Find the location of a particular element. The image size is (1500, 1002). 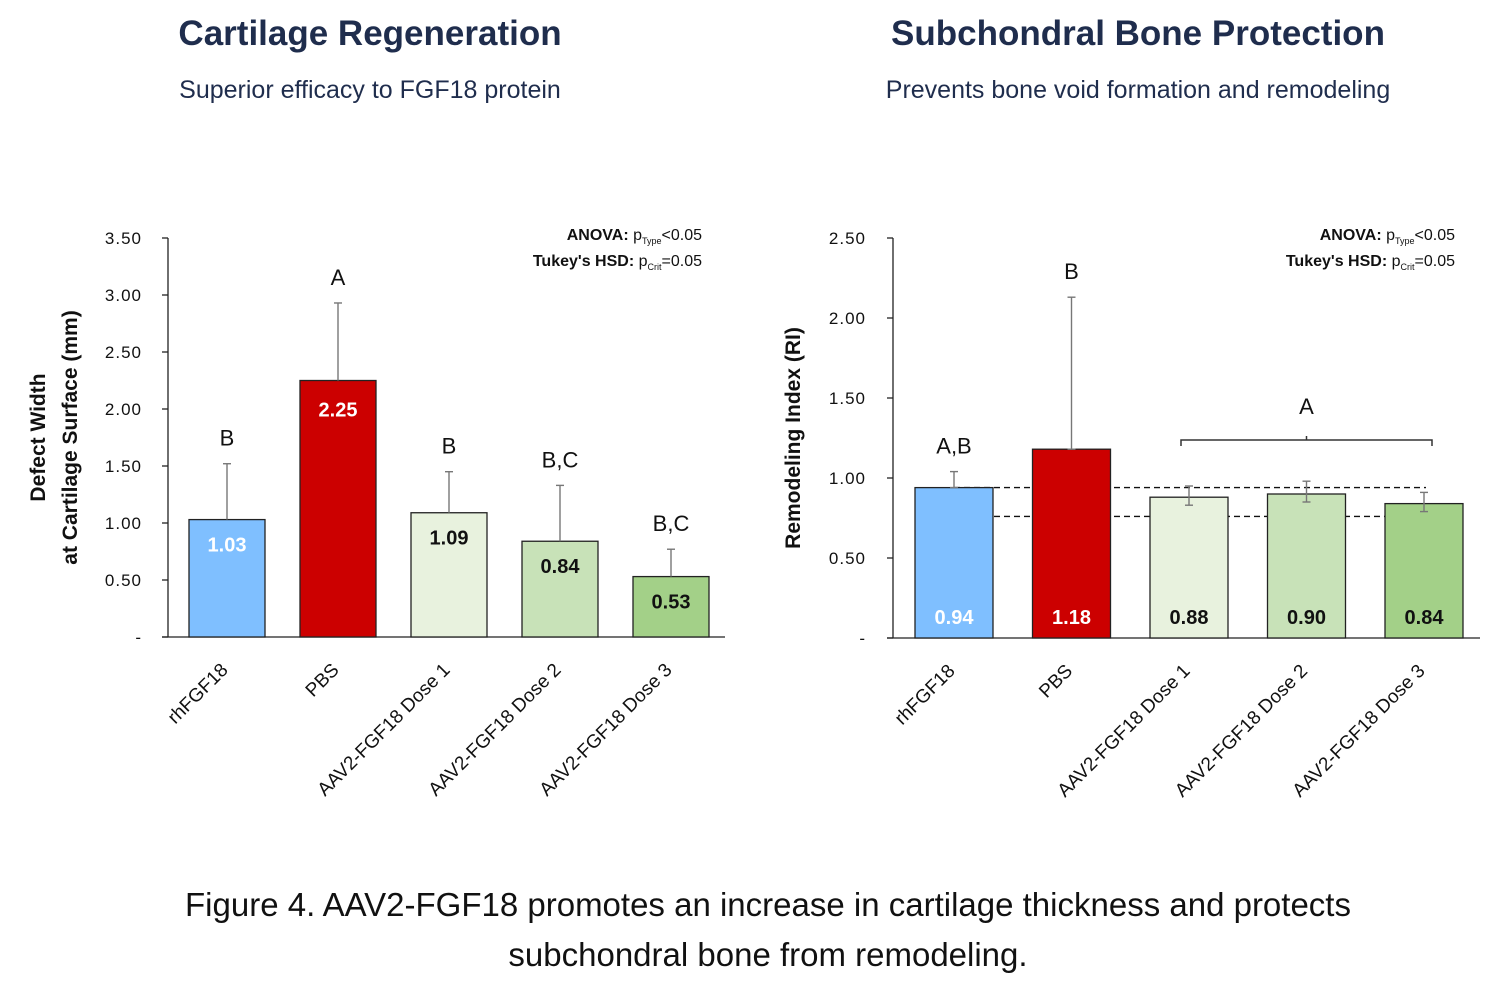

chart1-y-tick-label: 0.50 is located at coordinates (123, 580).